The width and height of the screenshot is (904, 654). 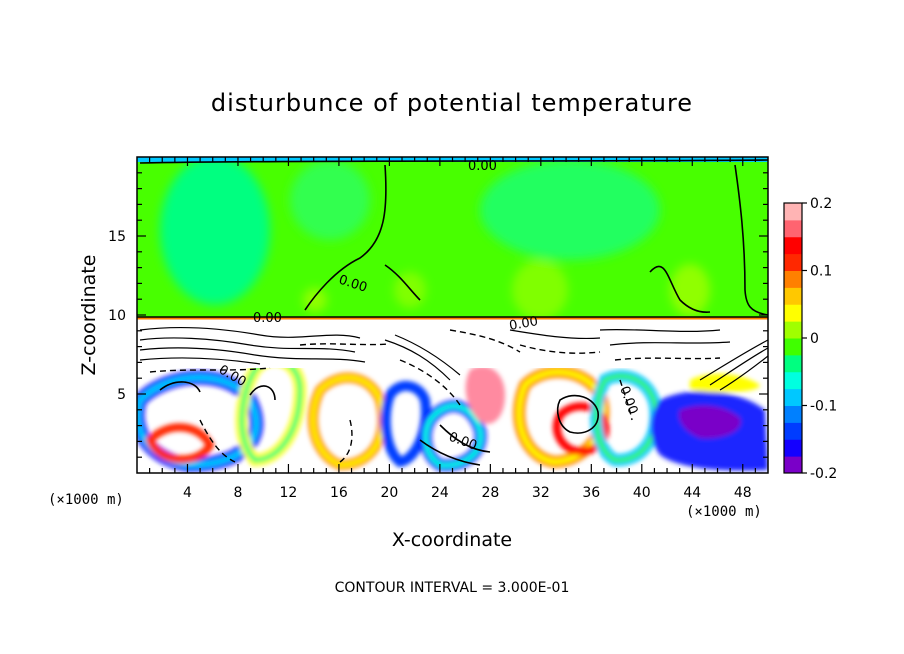 I want to click on x-tick-label: 12, so click(x=289, y=493).